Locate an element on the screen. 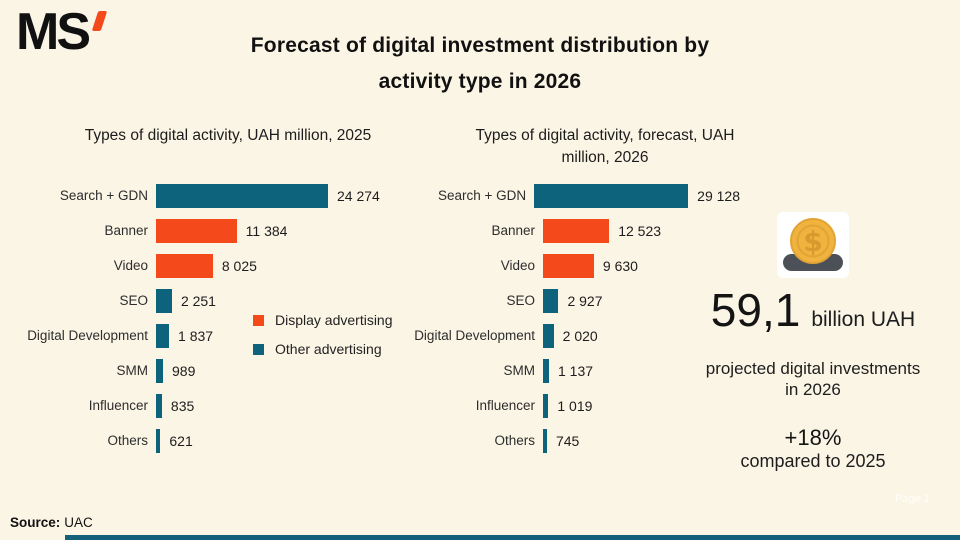 The height and width of the screenshot is (540, 960). bar-row: Others 745 is located at coordinates (570, 440).